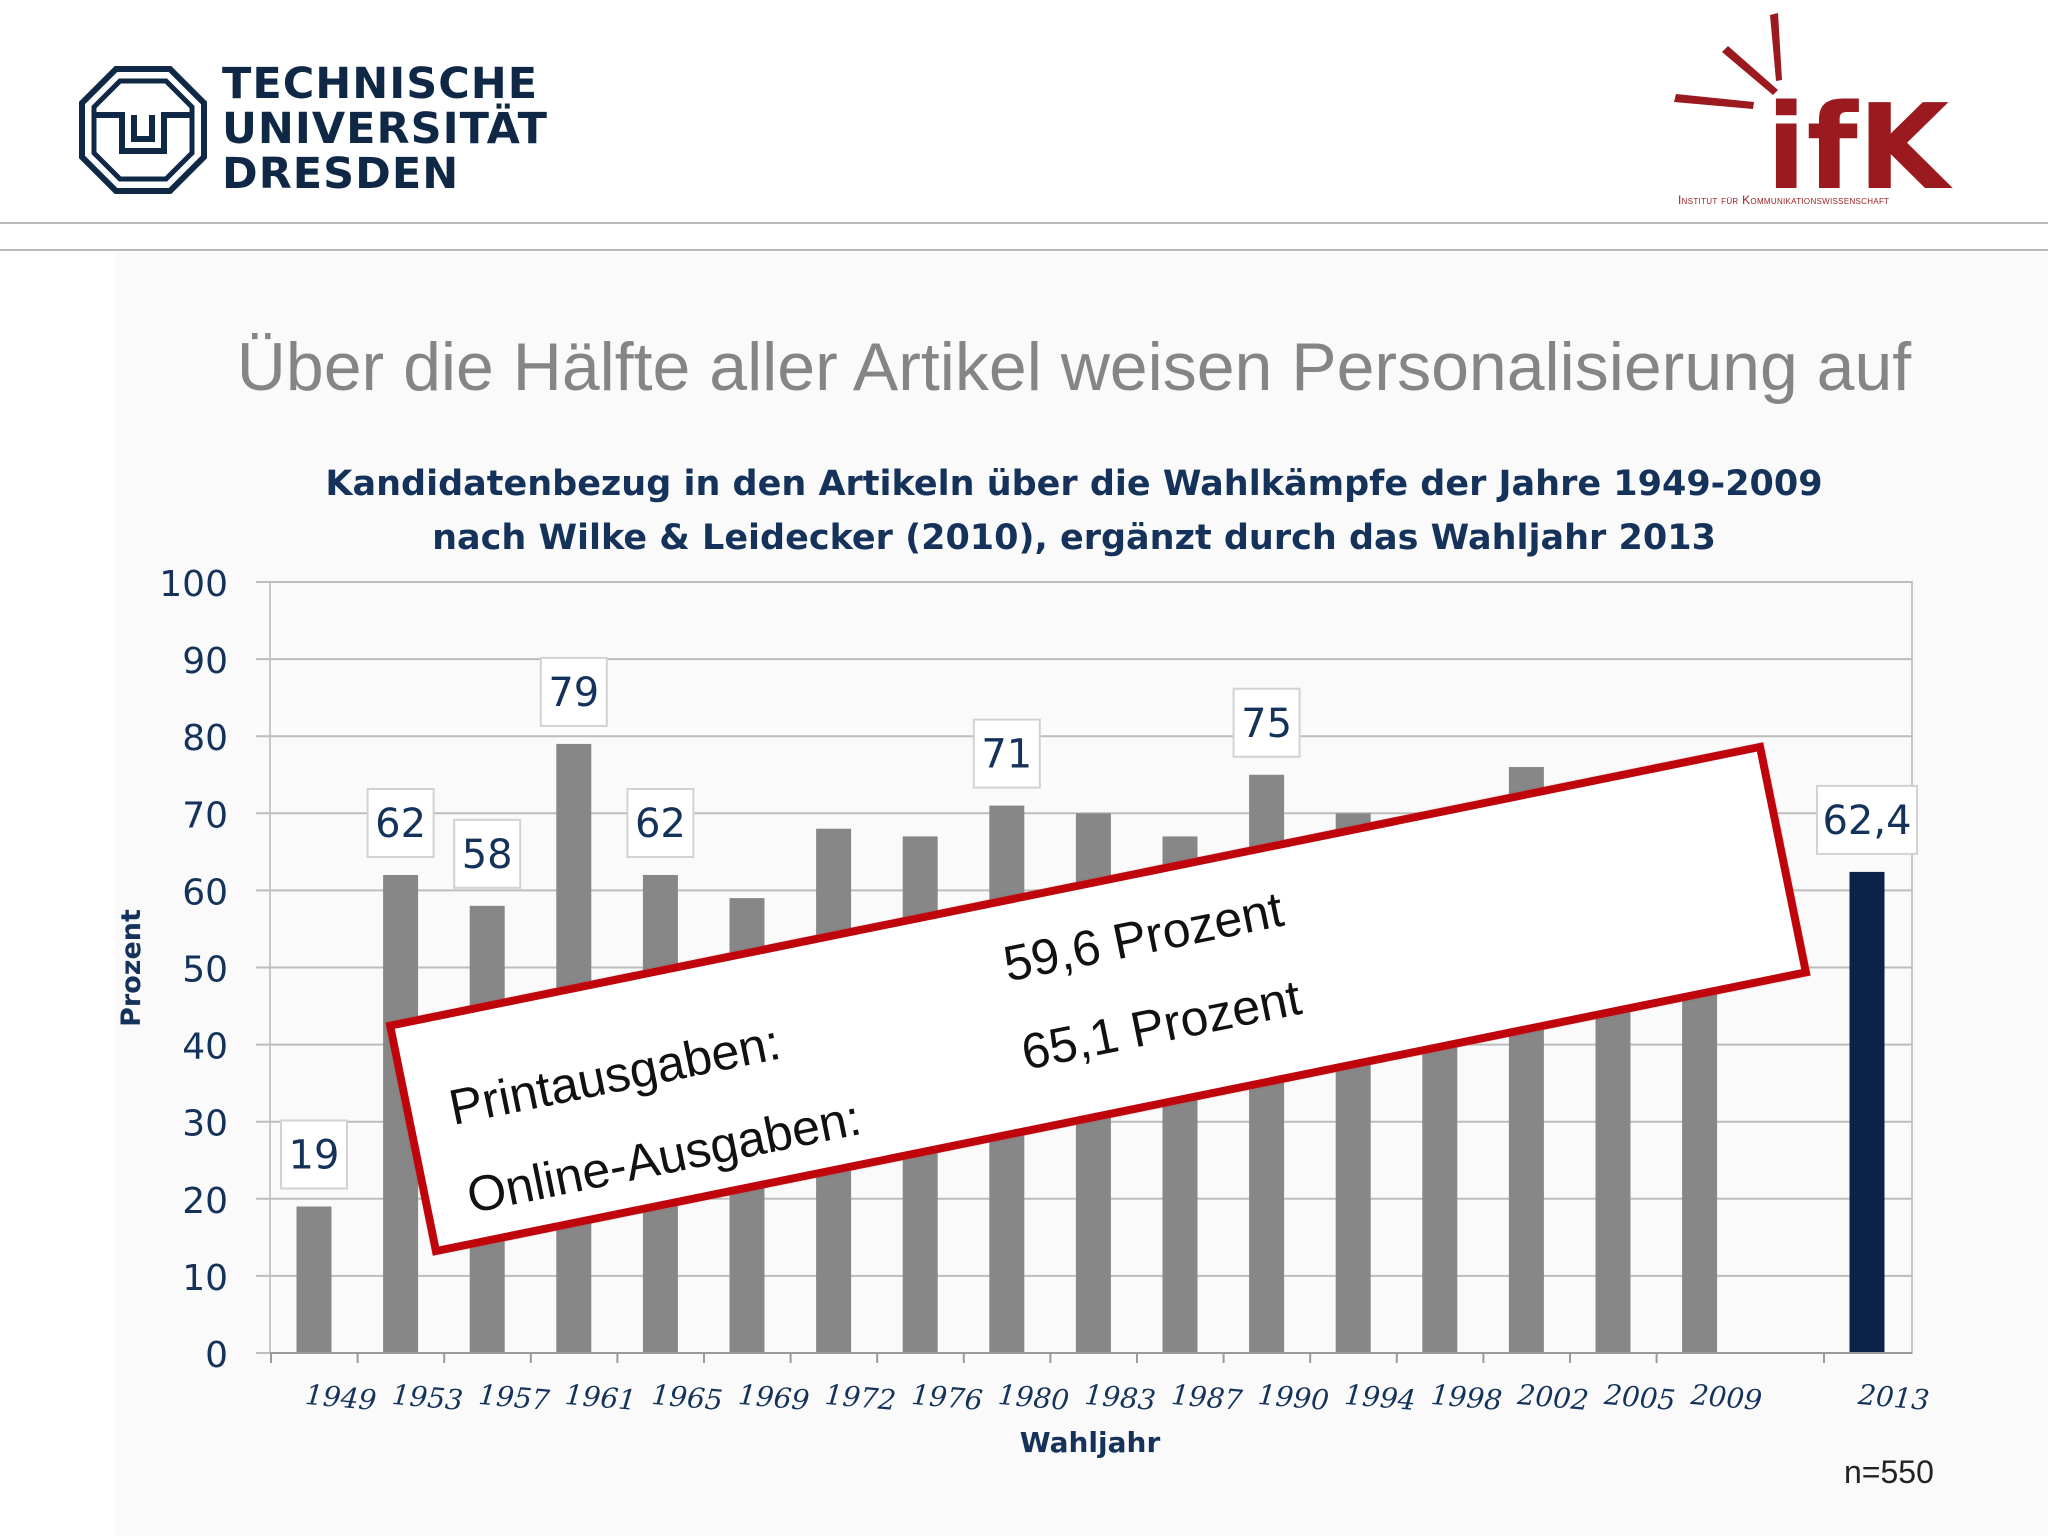 The height and width of the screenshot is (1536, 2048). Describe the element at coordinates (385, 129) in the screenshot. I see `tu-dresden-wordmark: TECHNISCHE UNIVERSITÄT DRESDEN` at that location.